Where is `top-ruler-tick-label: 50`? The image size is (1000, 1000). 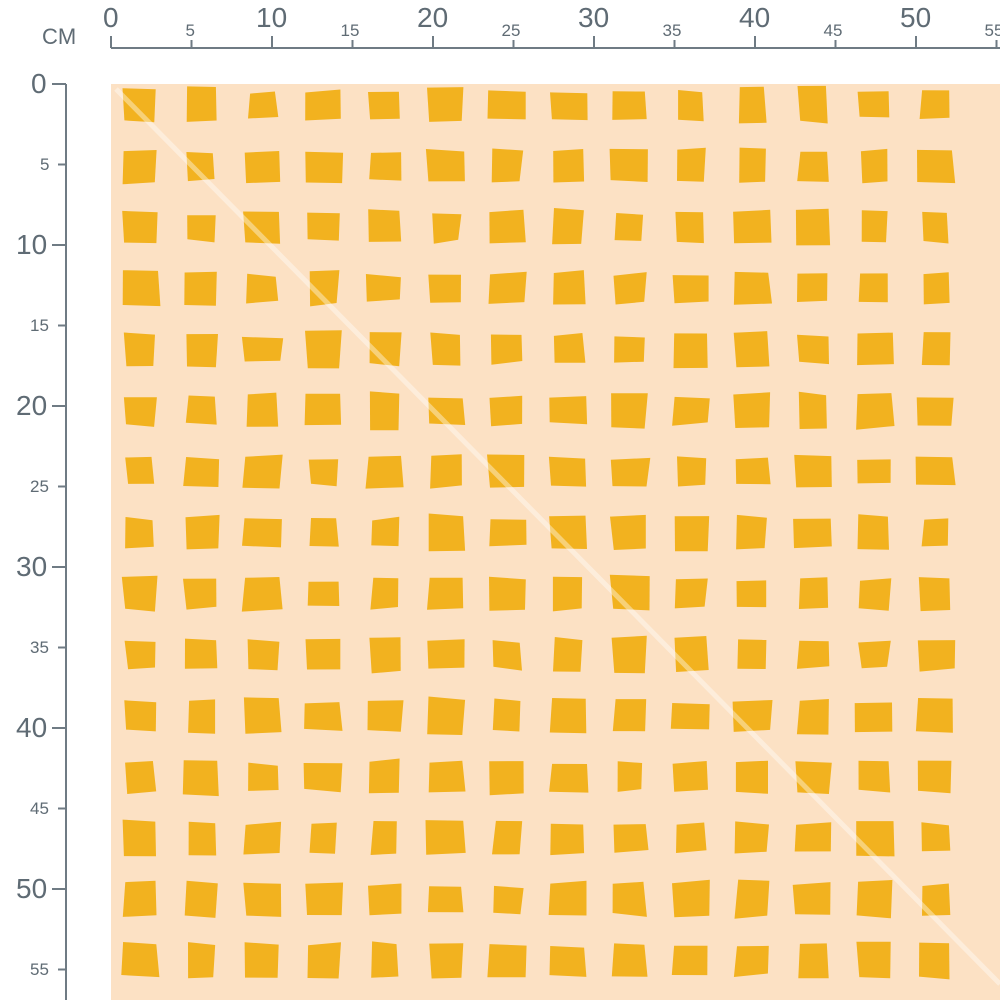 top-ruler-tick-label: 50 is located at coordinates (916, 17).